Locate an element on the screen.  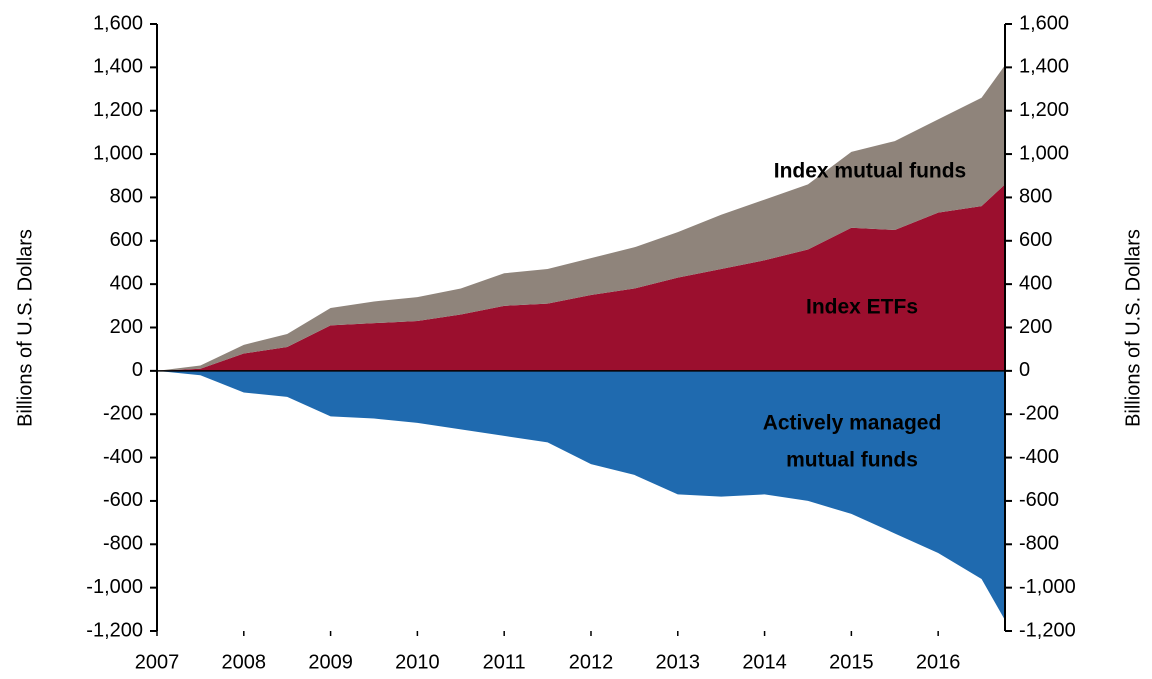
x-tick-label: 2010 is located at coordinates (417, 662).